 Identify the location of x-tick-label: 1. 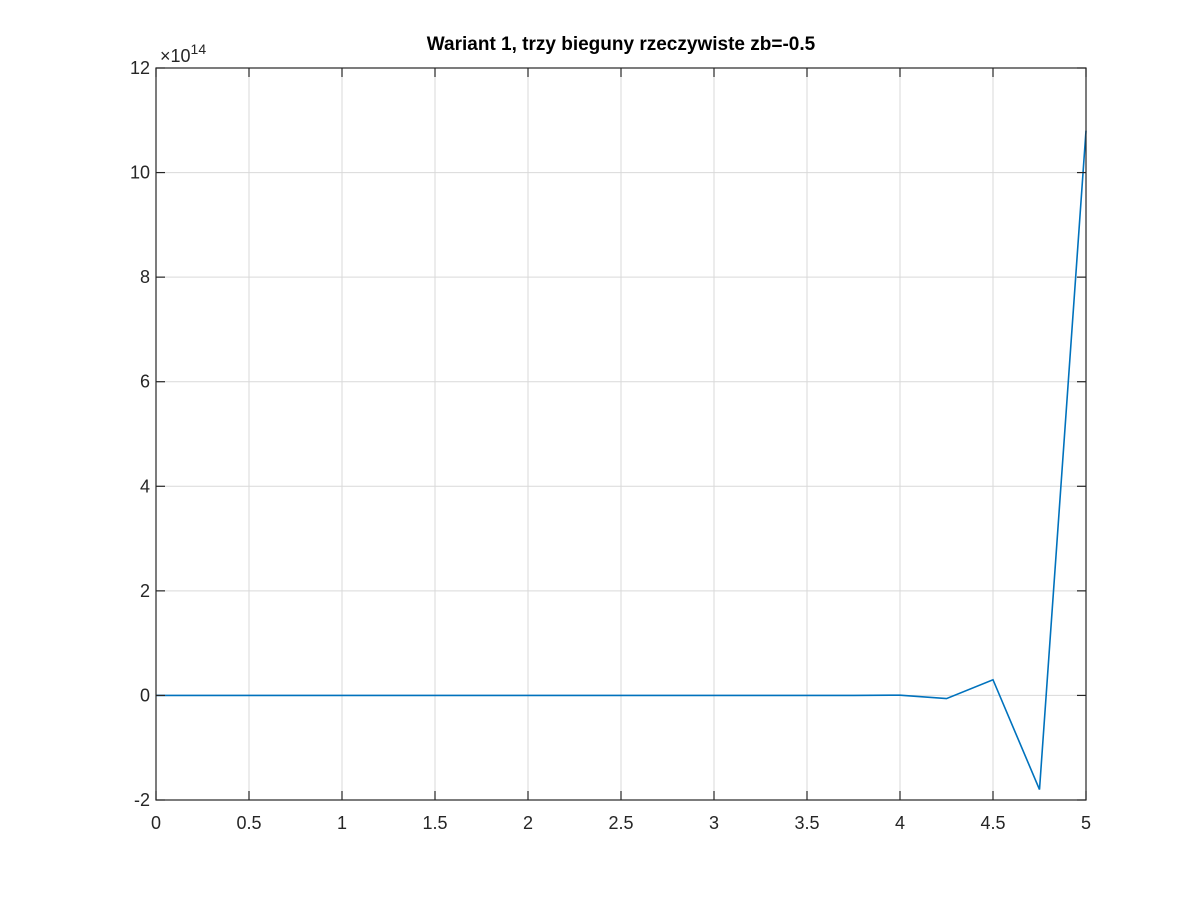
(342, 823).